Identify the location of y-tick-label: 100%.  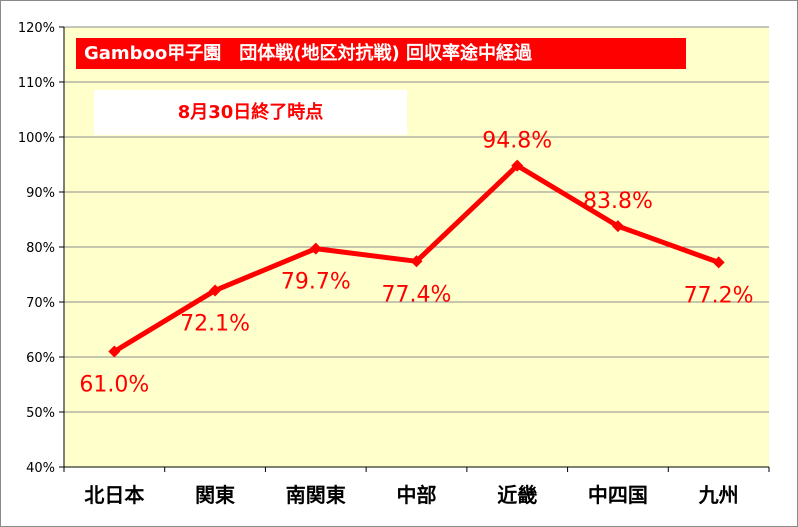
(36, 138).